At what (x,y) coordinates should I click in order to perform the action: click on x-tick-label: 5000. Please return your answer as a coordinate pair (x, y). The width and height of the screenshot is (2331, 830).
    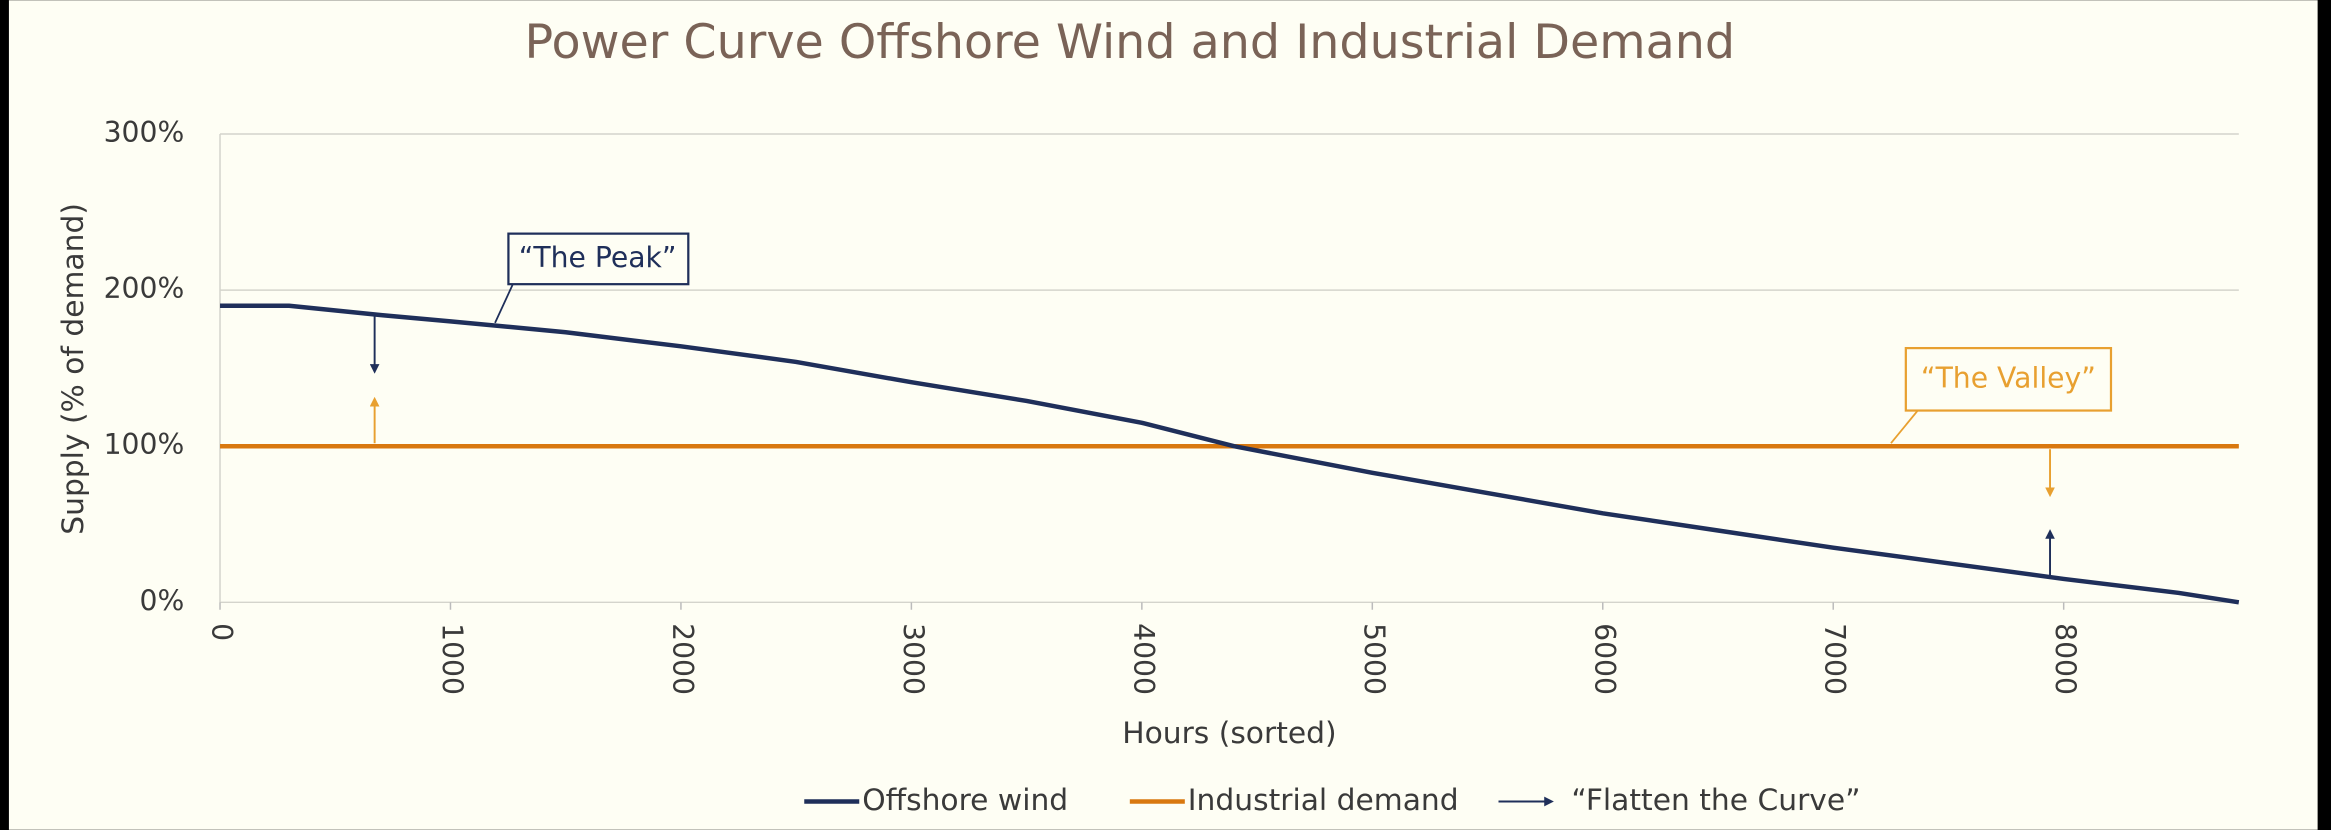
    Looking at the image, I should click on (1373, 659).